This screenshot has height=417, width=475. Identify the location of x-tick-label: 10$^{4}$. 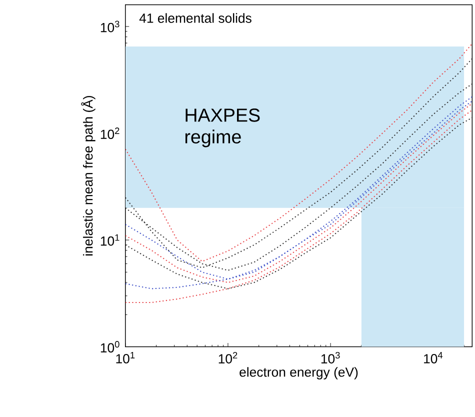
(433, 358).